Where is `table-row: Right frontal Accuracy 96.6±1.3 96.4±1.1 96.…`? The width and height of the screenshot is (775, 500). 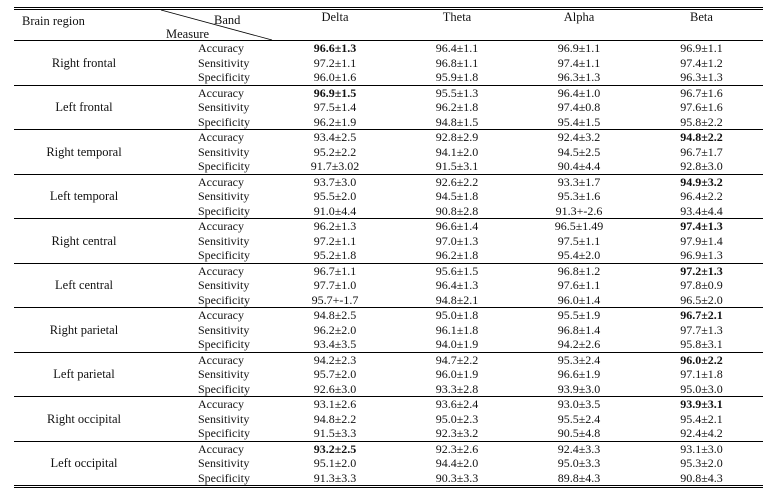
table-row: Right frontal Accuracy 96.6±1.3 96.4±1.1 96.… is located at coordinates (388, 55).